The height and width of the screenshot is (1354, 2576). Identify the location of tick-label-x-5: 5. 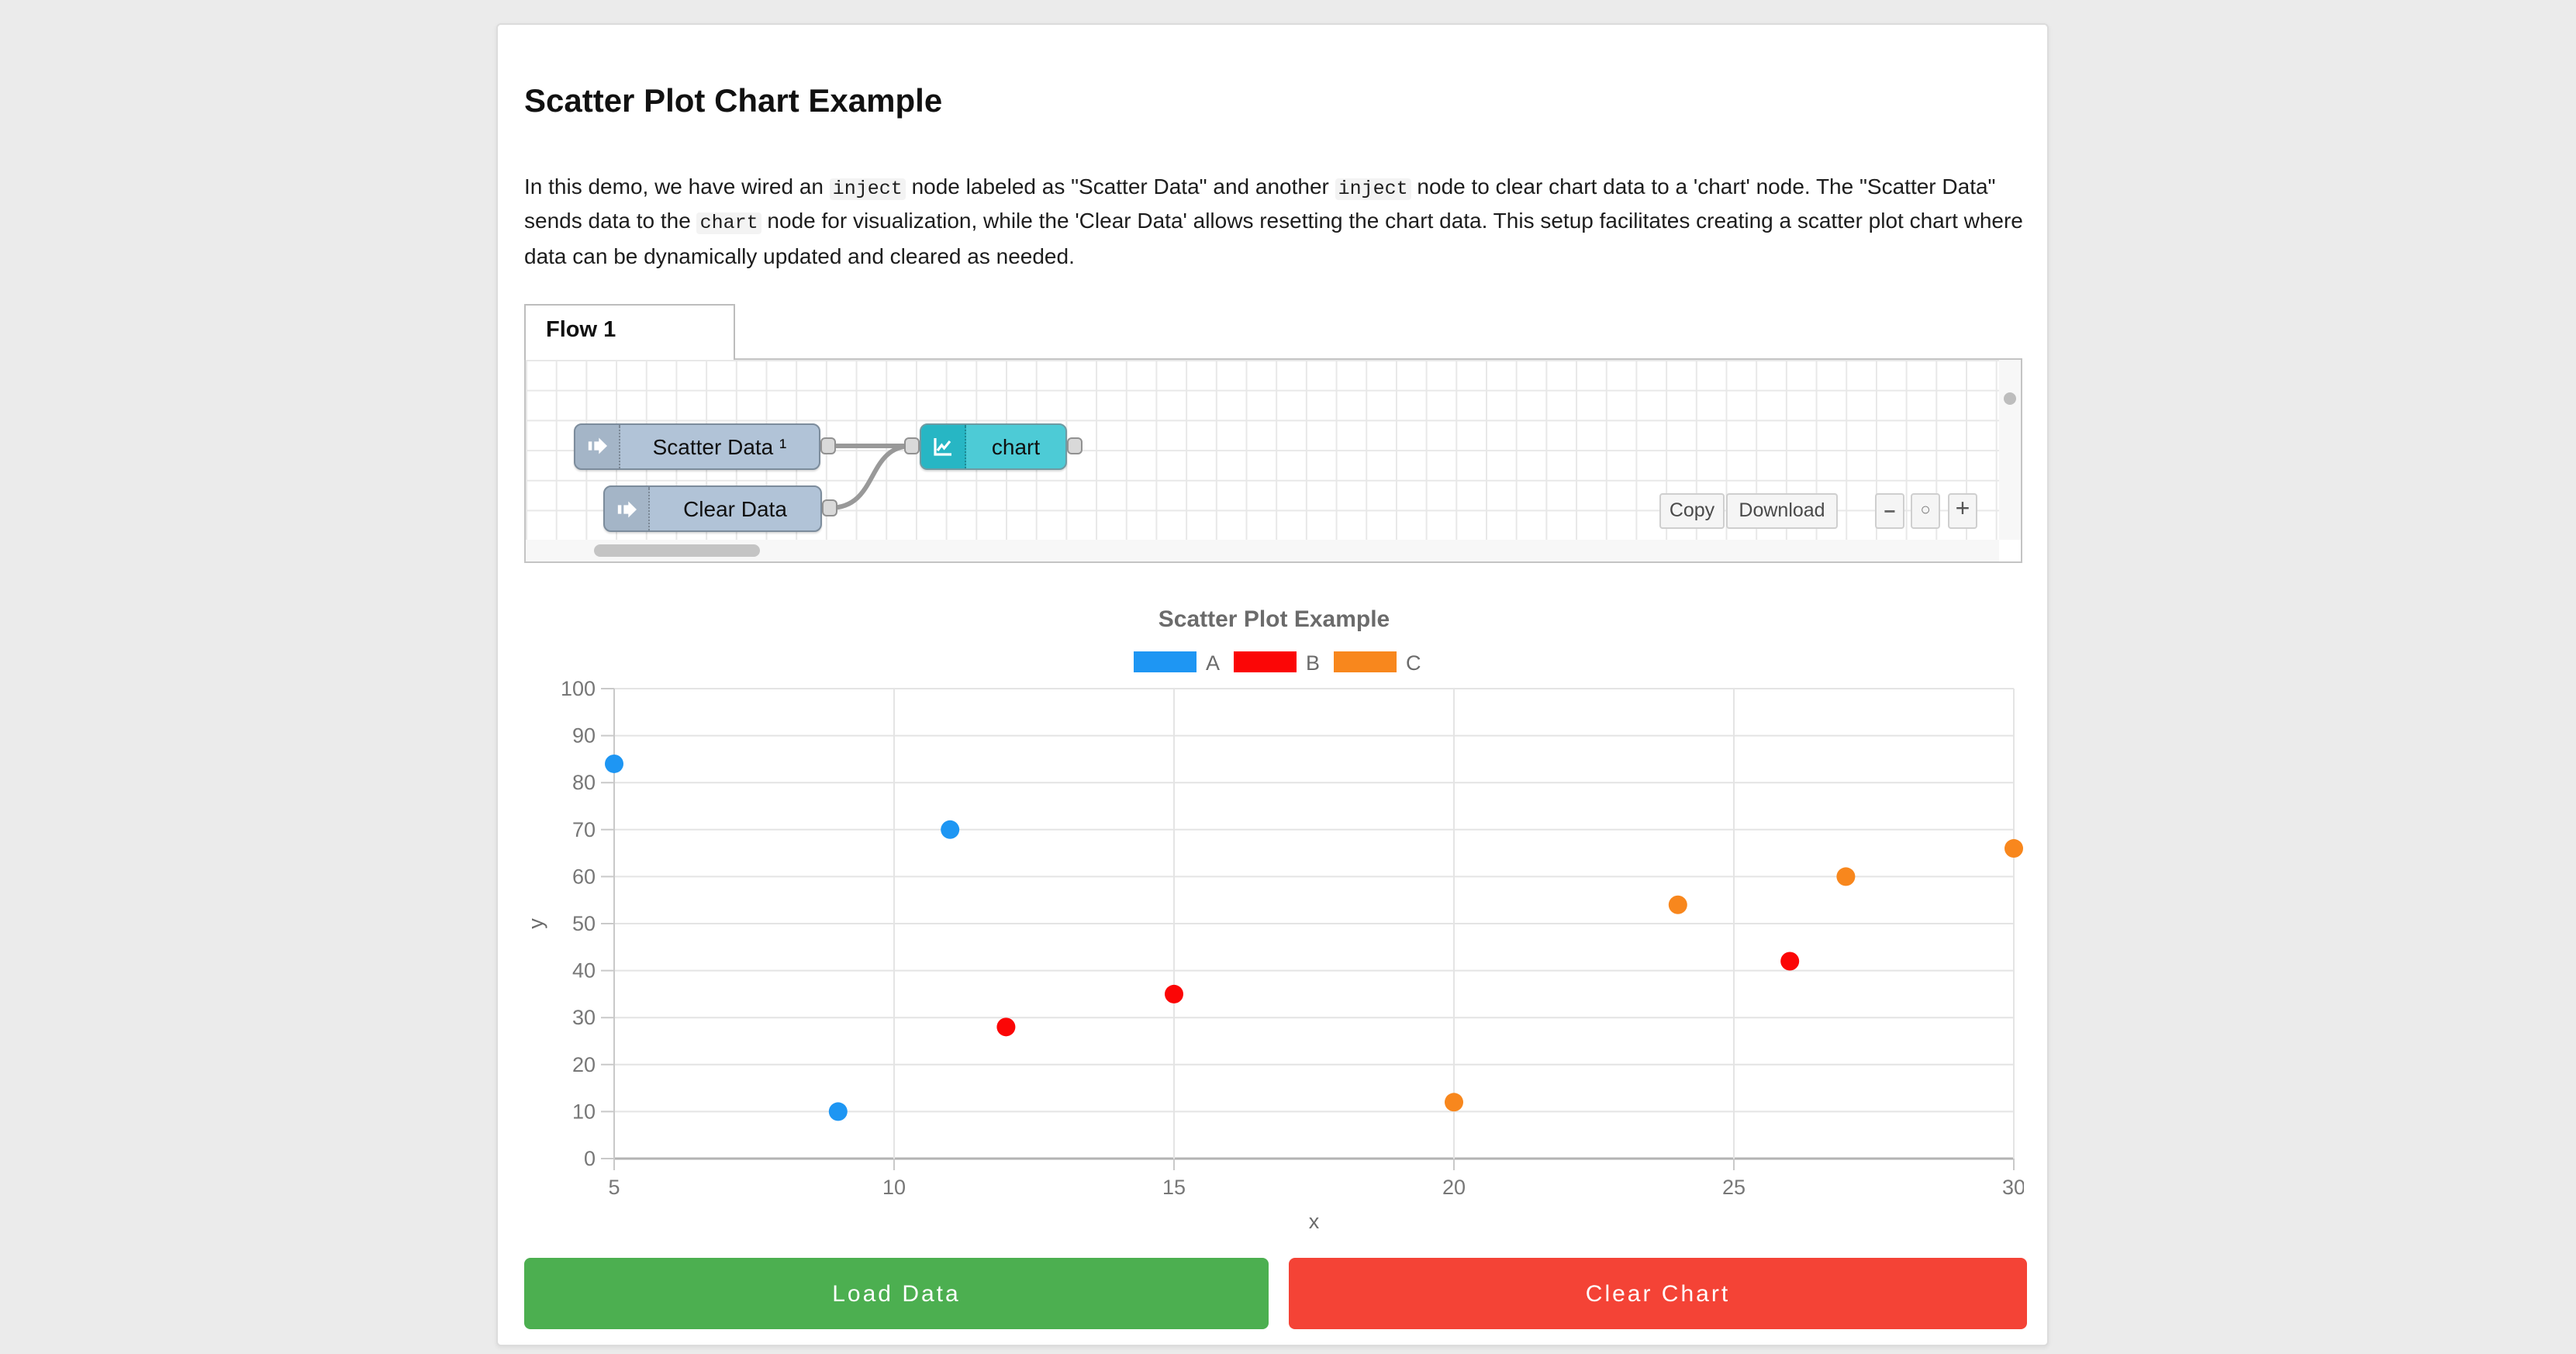
(614, 1187).